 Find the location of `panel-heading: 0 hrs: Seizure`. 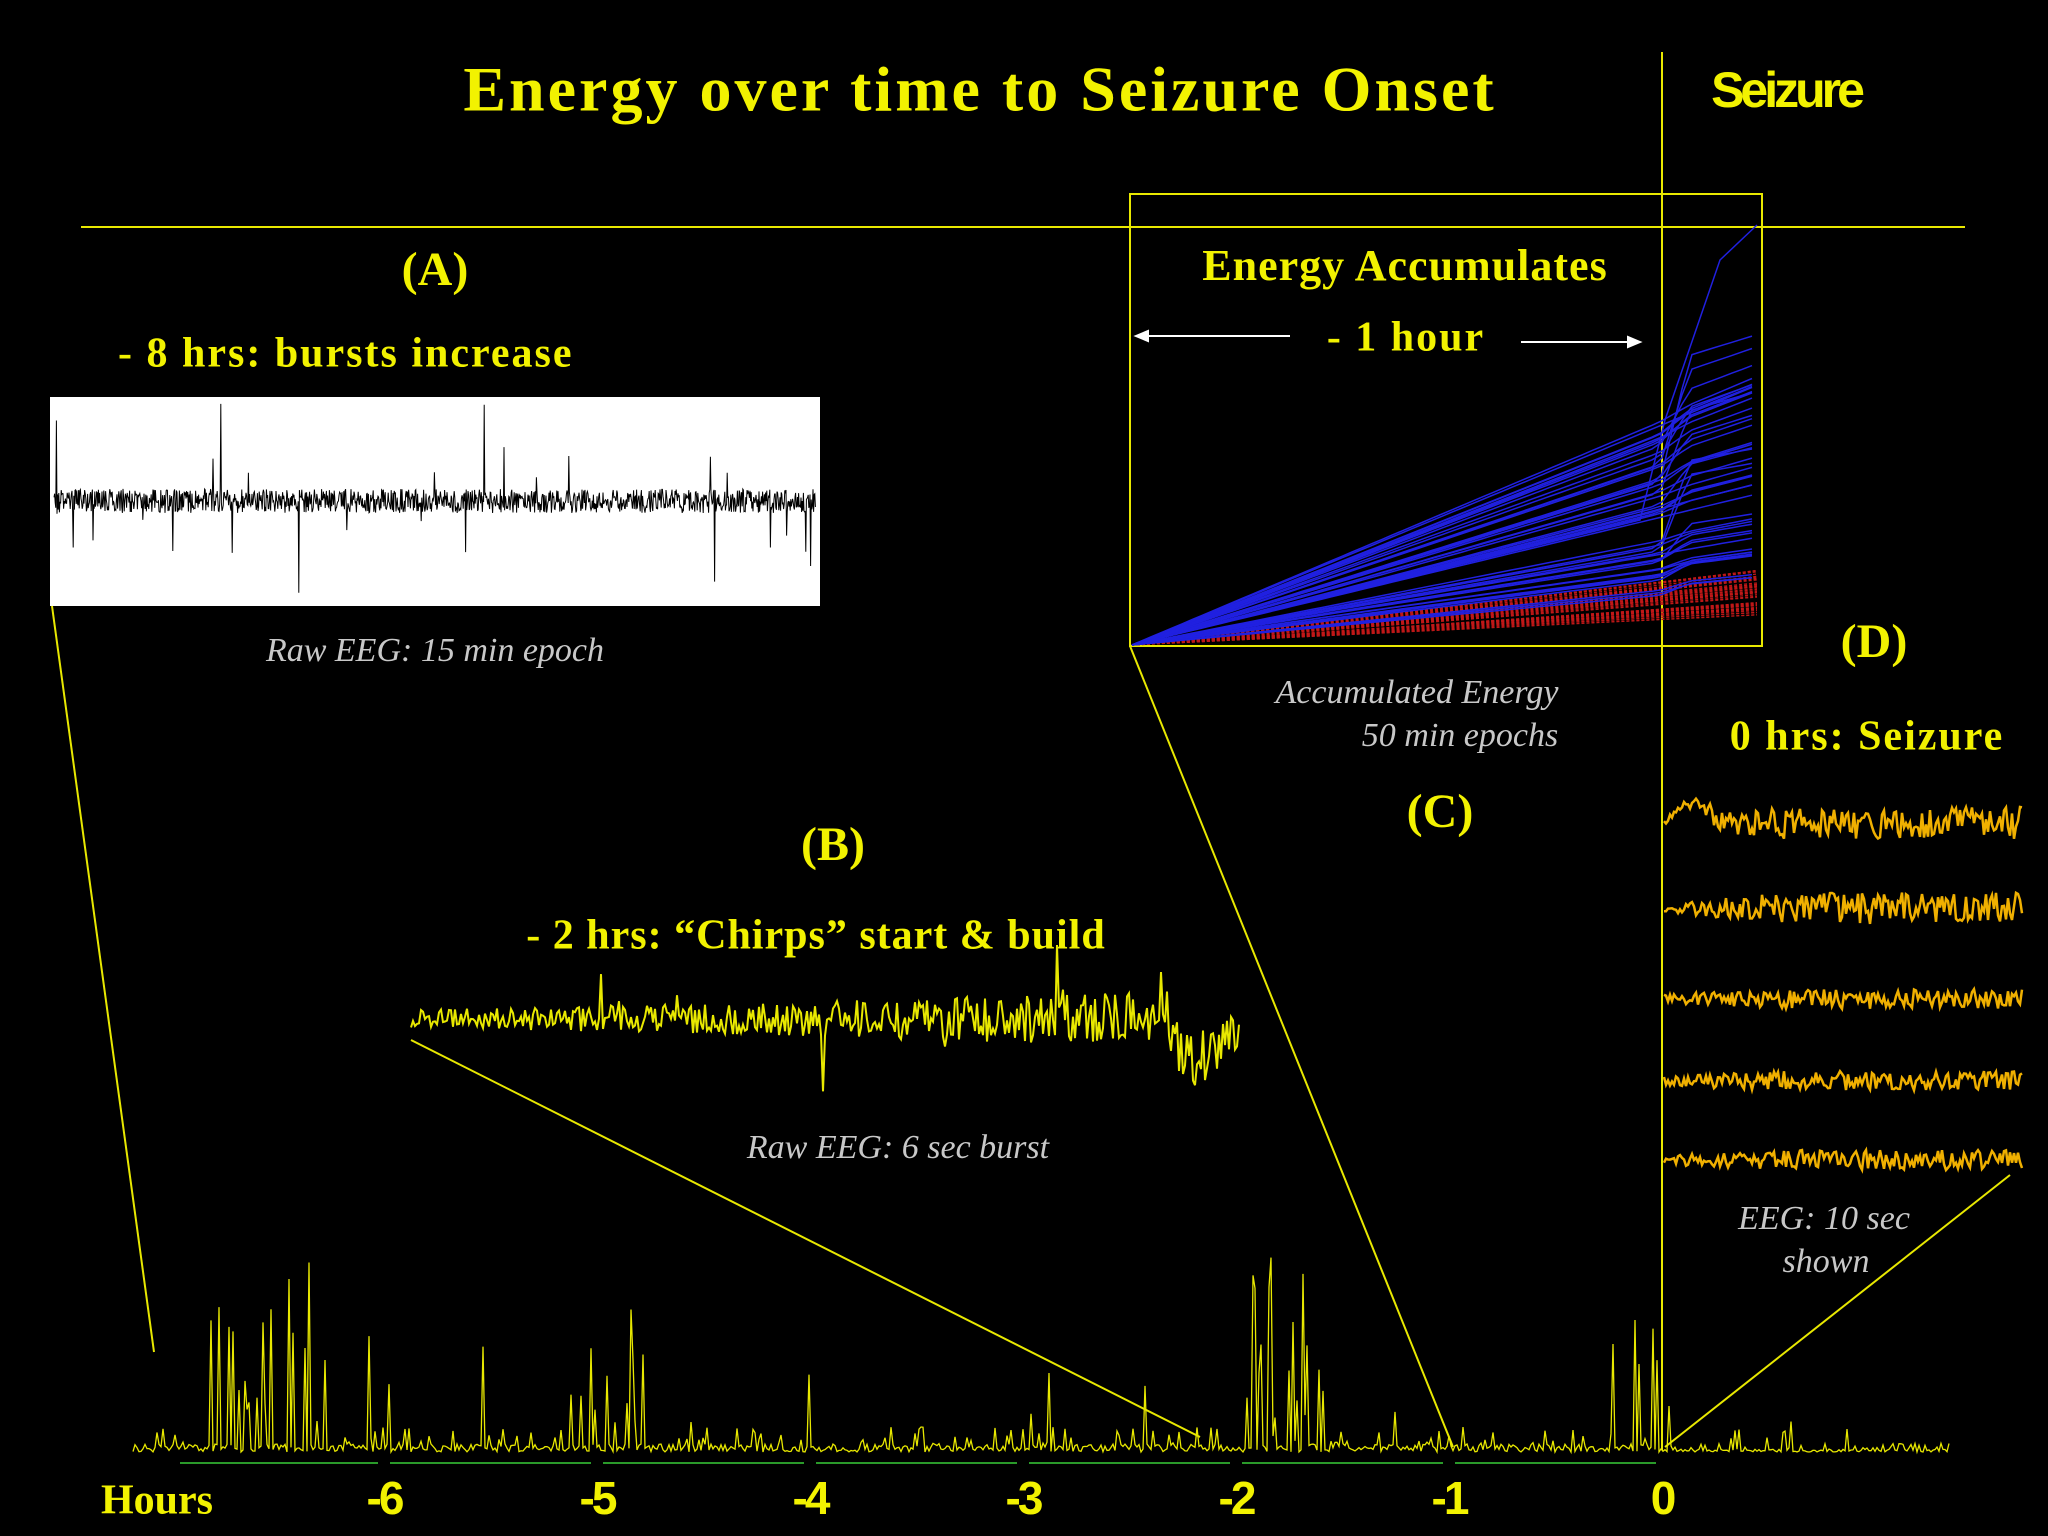

panel-heading: 0 hrs: Seizure is located at coordinates (1867, 737).